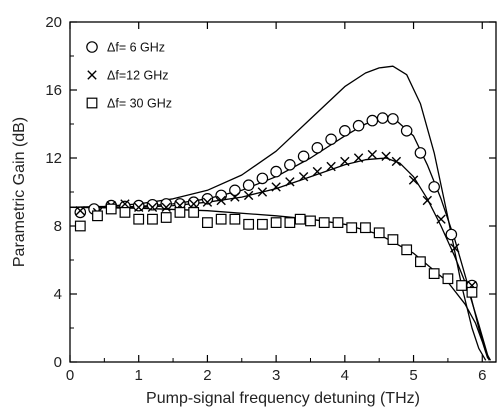 Image resolution: width=504 pixels, height=412 pixels. Describe the element at coordinates (58, 294) in the screenshot. I see `y-tick-label: 4` at that location.